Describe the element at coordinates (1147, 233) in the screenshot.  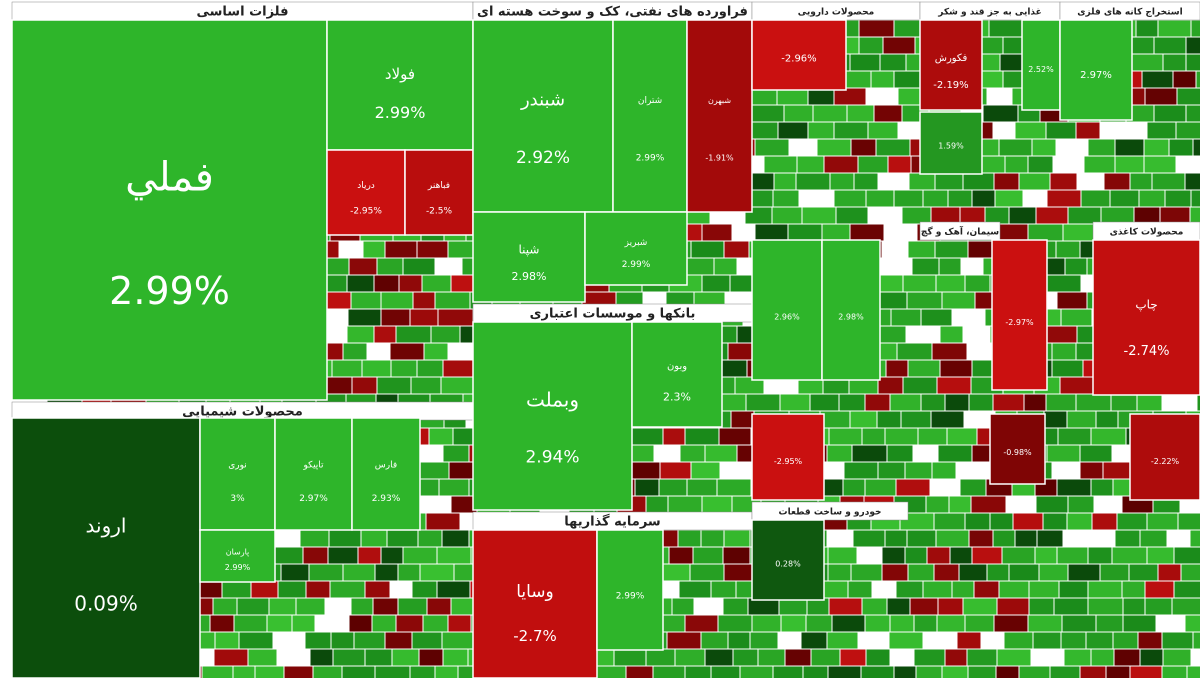
I see `sector-title: محصولات کاغذی` at that location.